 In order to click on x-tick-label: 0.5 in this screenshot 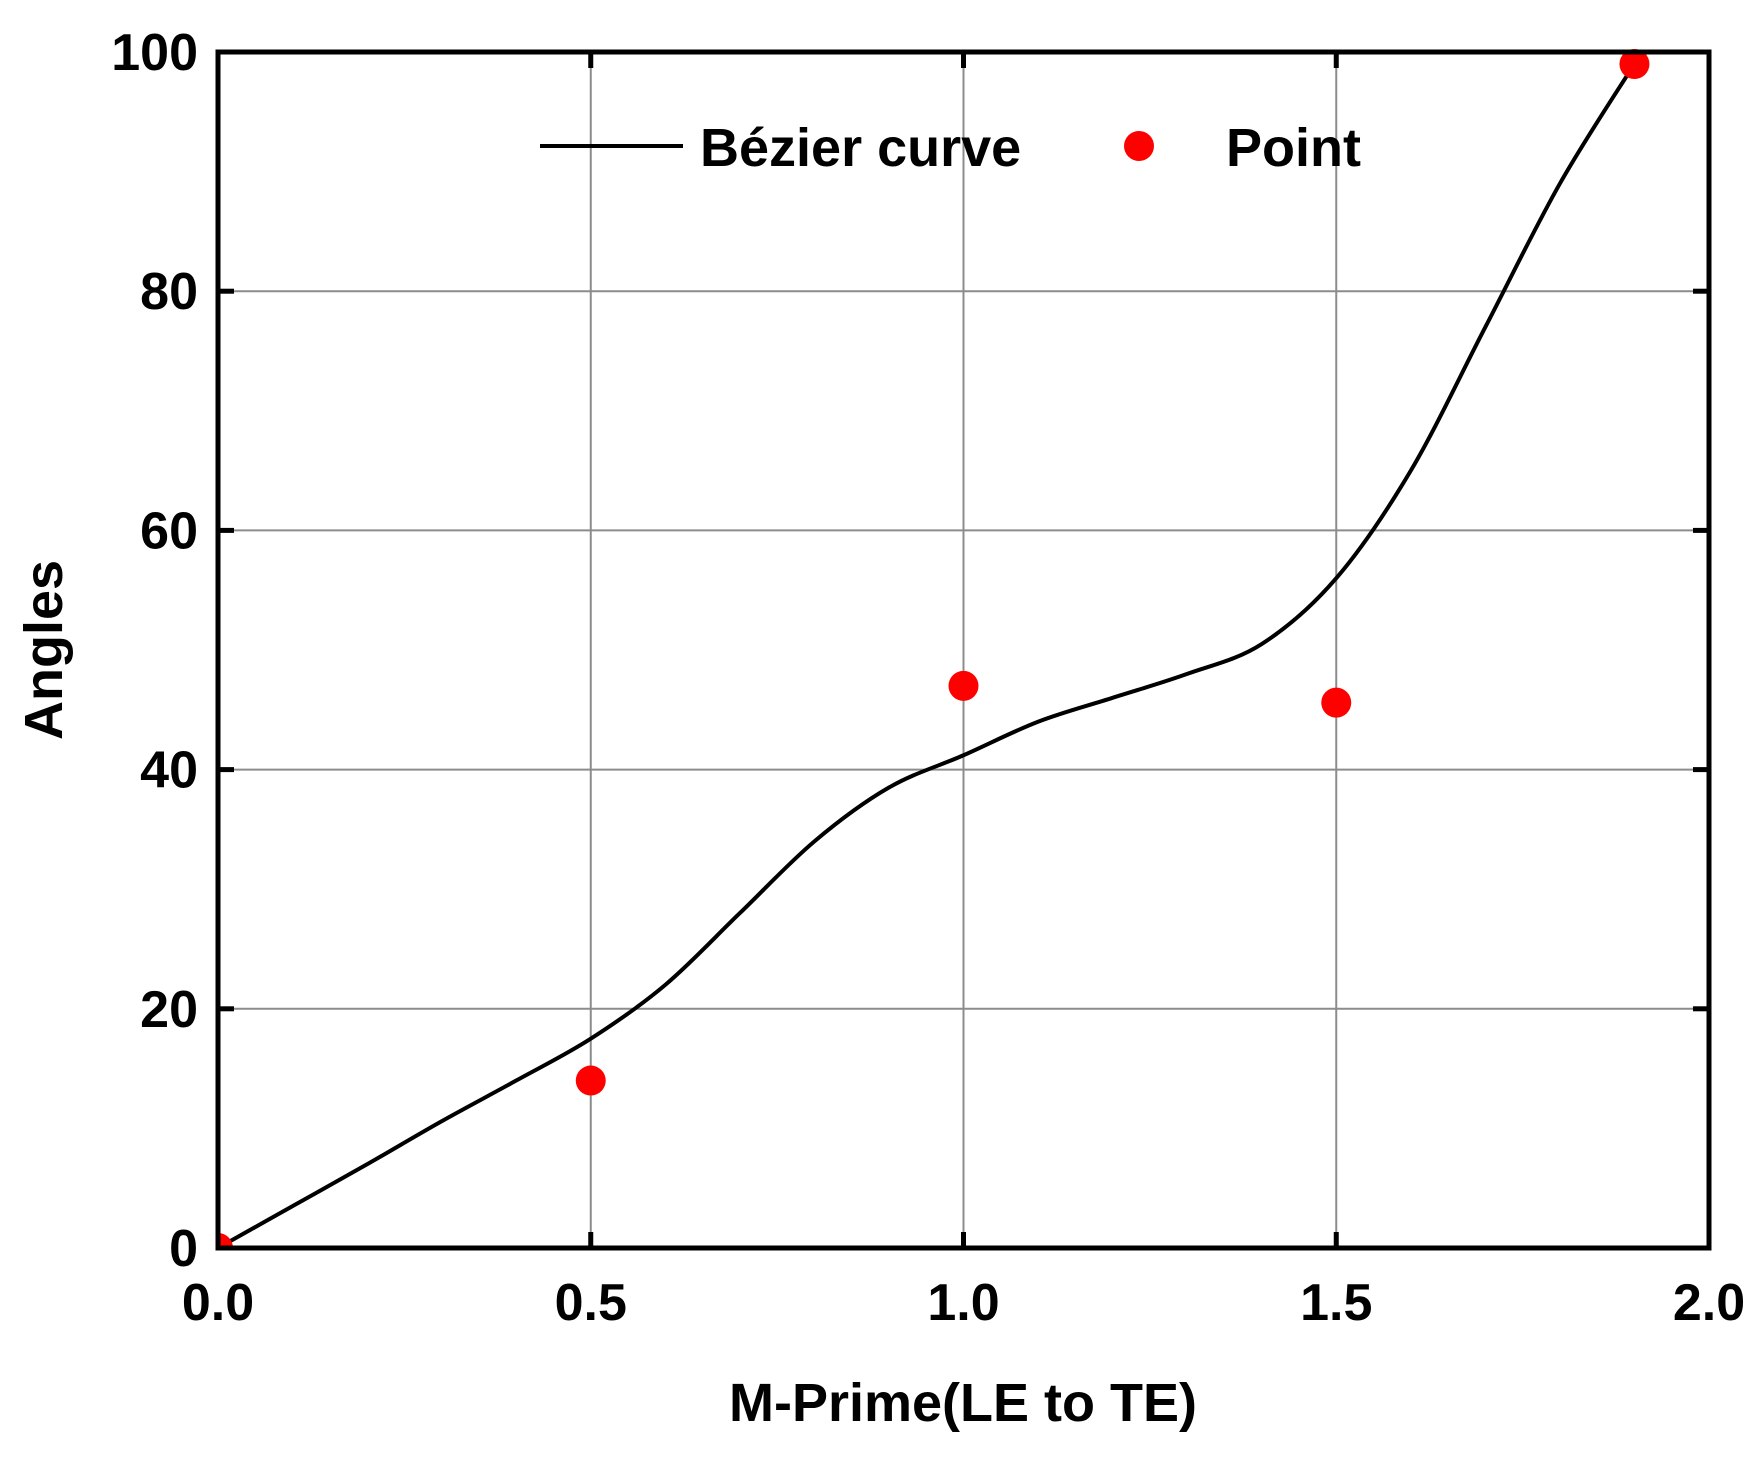, I will do `click(591, 1303)`.